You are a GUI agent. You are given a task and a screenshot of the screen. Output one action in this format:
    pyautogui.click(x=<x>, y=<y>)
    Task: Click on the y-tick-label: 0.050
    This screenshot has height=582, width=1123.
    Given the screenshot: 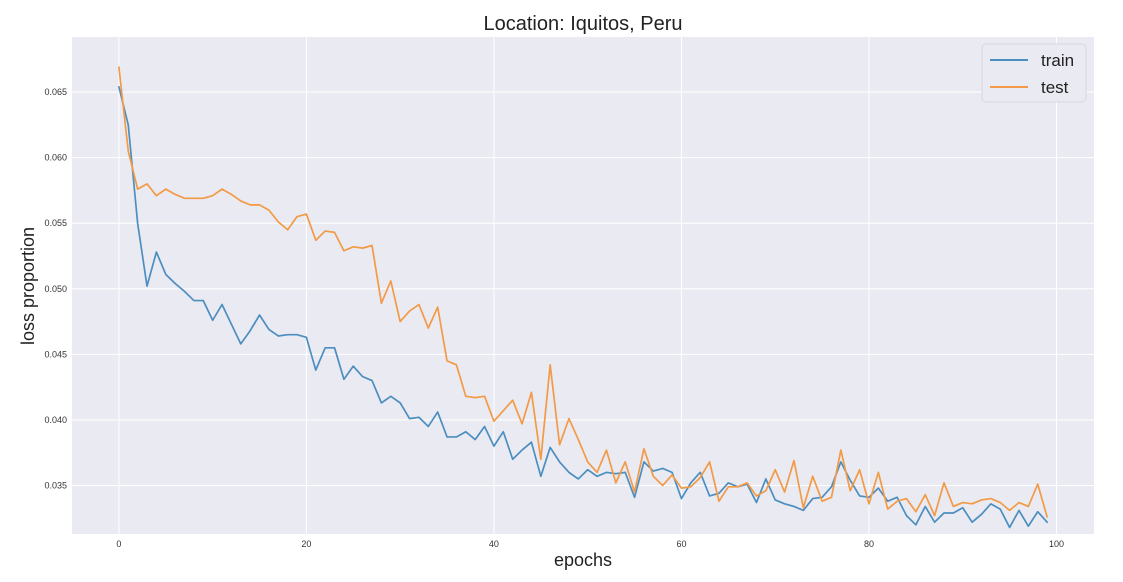 What is the action you would take?
    pyautogui.click(x=55, y=289)
    